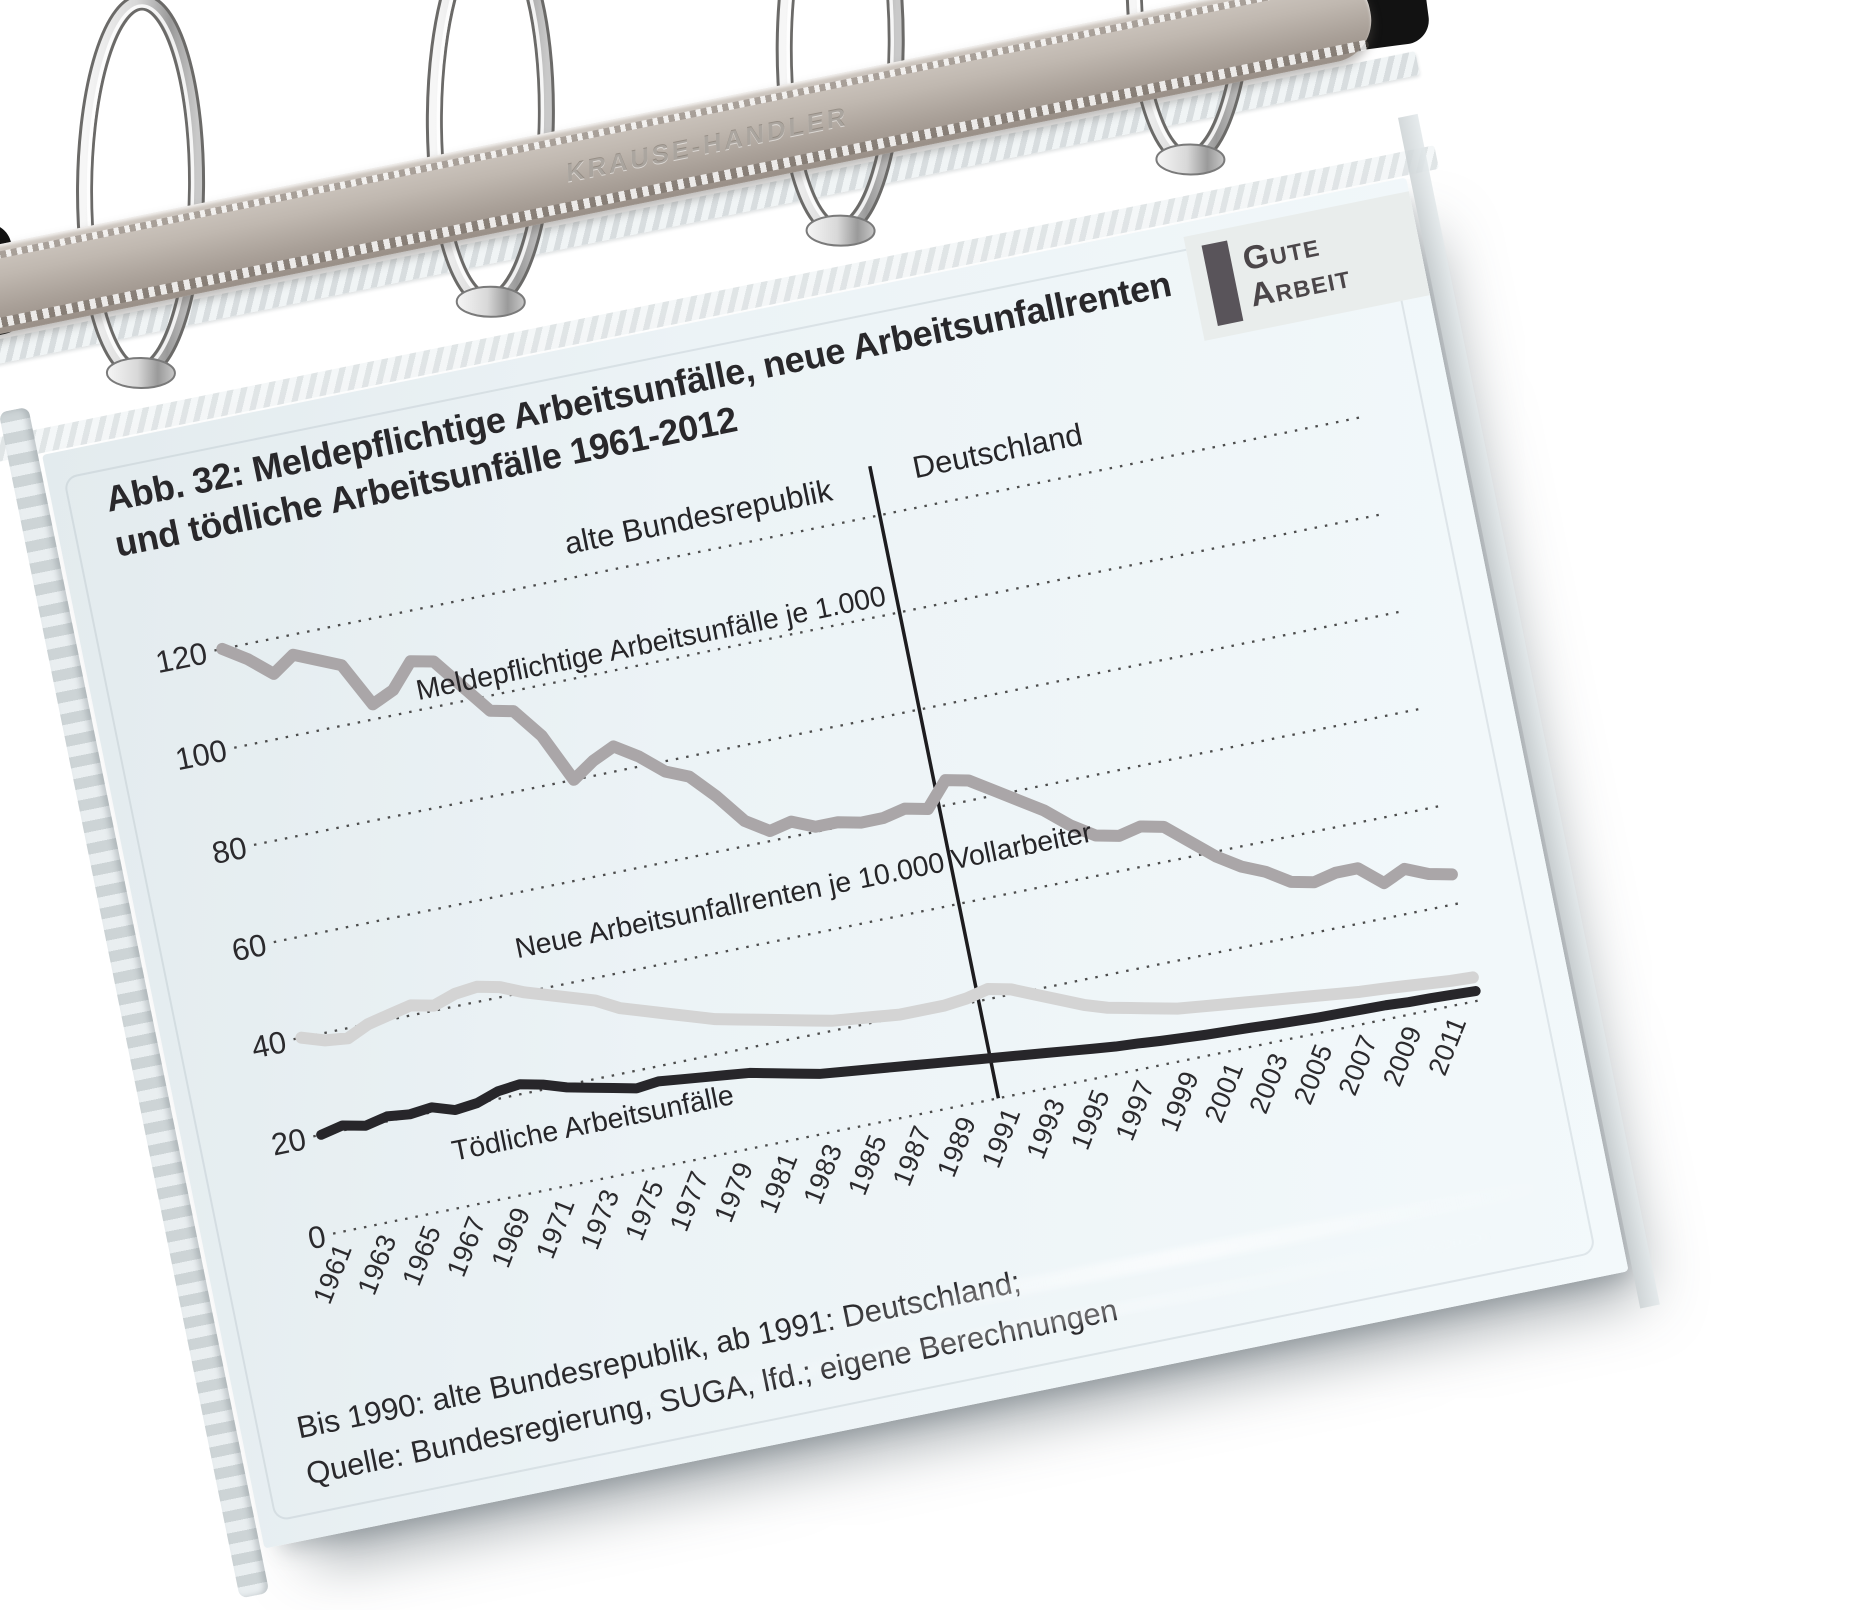  I want to click on svg-text: 1997, so click(1135, 1110).